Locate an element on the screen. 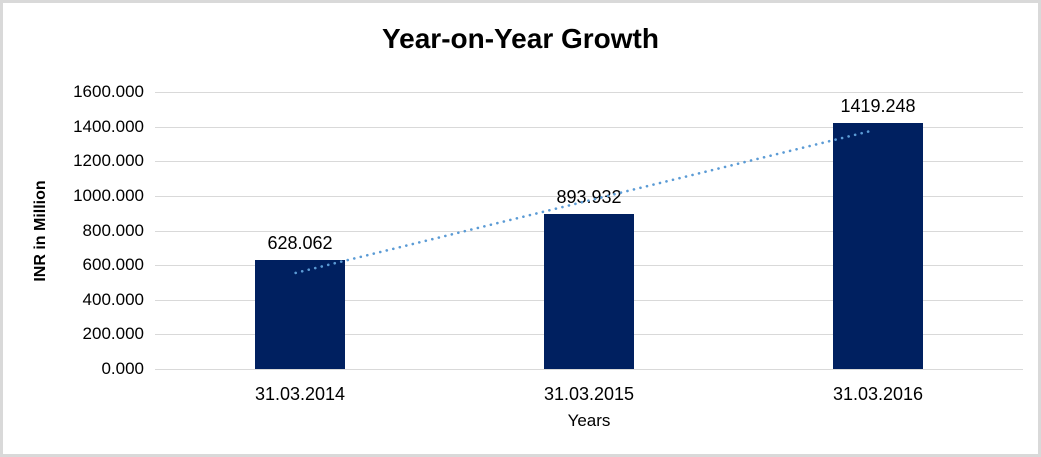 The image size is (1041, 457). x-axis-title: Years is located at coordinates (589, 420).